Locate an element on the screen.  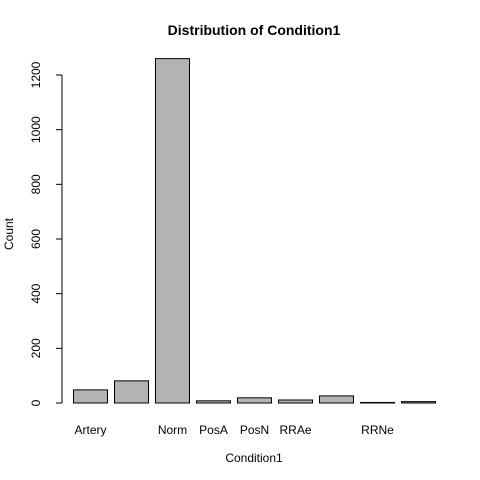
x-tick-label: Norm is located at coordinates (172, 430).